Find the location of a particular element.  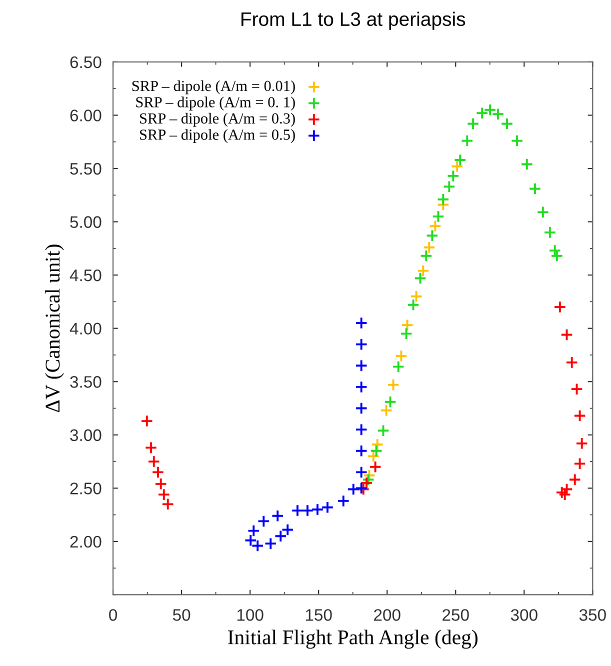

y-tick-label: 4.00 is located at coordinates (86, 328).